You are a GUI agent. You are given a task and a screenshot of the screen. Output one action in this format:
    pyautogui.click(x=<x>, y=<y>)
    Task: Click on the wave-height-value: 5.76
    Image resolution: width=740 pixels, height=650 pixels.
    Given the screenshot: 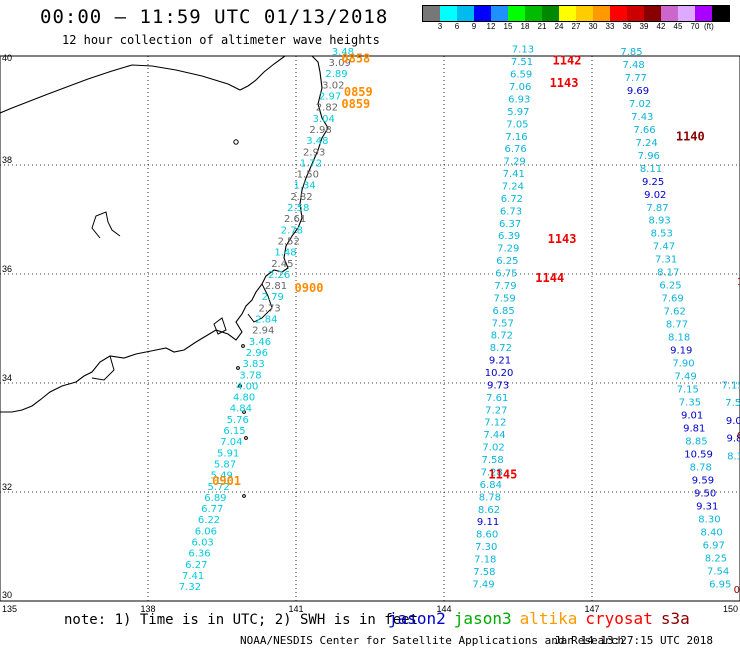 What is the action you would take?
    pyautogui.click(x=238, y=420)
    